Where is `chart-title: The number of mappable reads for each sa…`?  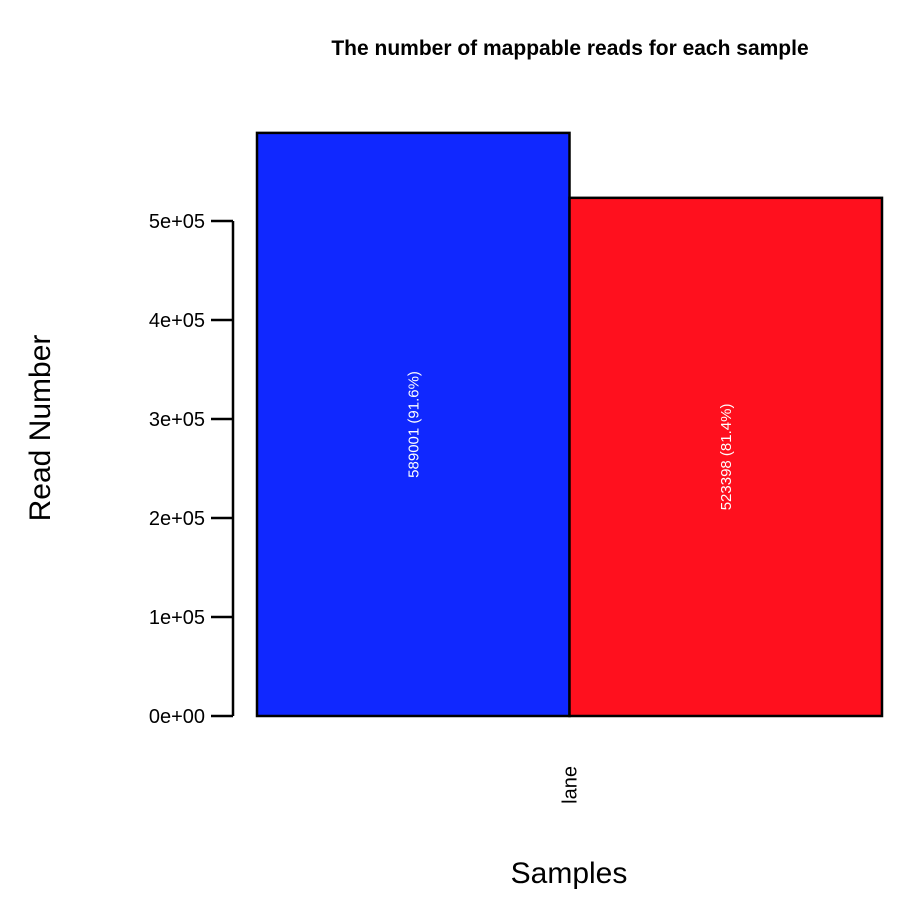 chart-title: The number of mappable reads for each sa… is located at coordinates (569, 48).